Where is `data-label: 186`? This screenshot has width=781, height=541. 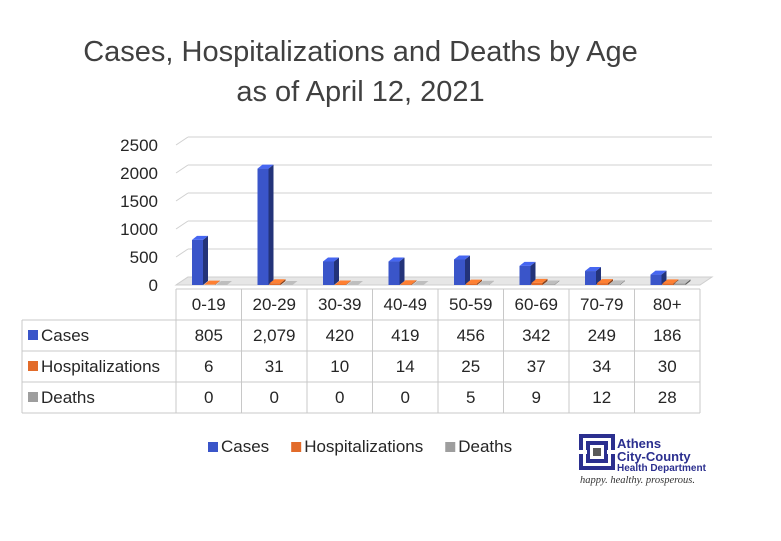
data-label: 186 is located at coordinates (667, 335).